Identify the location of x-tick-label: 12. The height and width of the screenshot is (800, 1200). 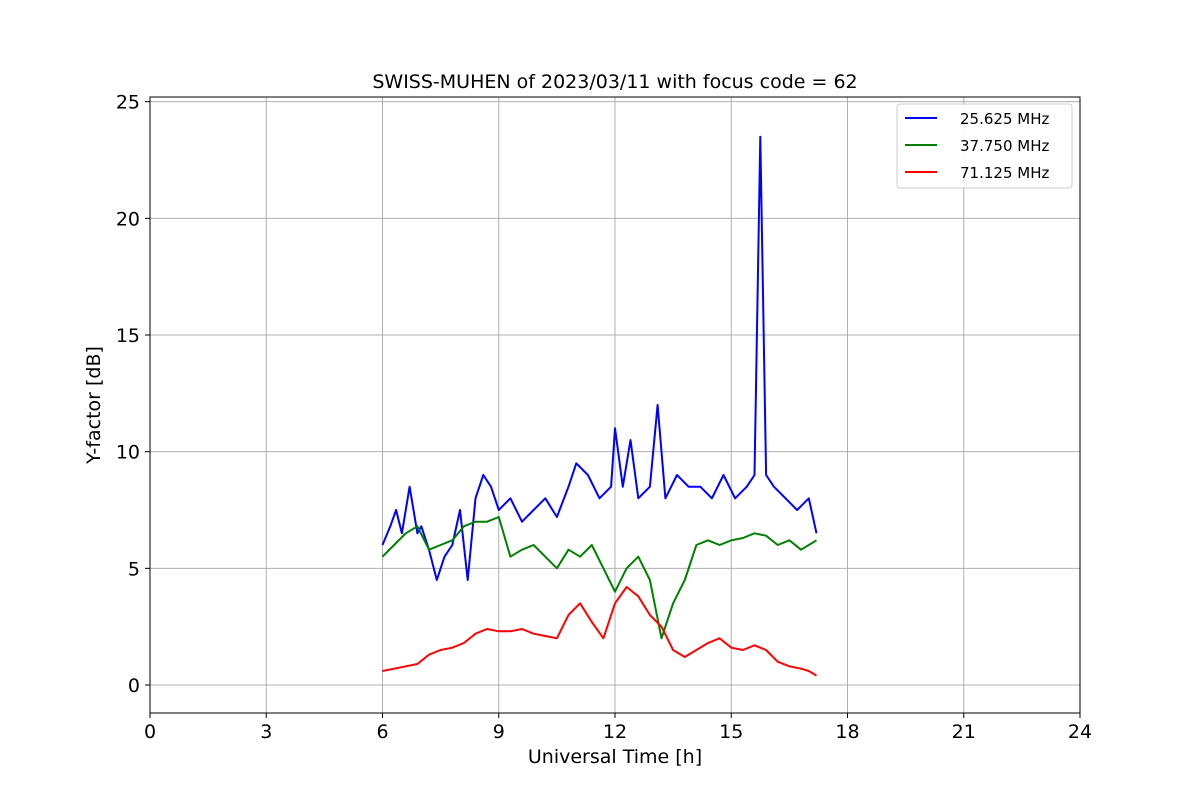
(615, 732).